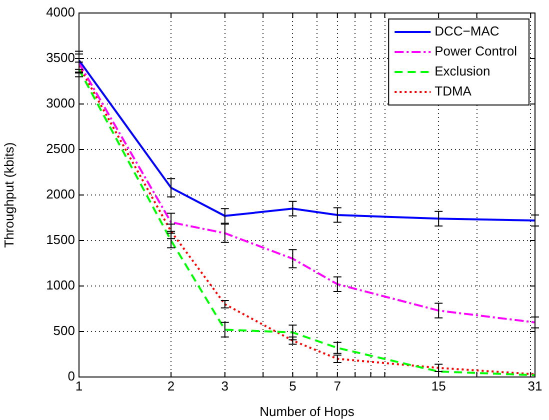 The width and height of the screenshot is (549, 420). I want to click on y-tick-label: 3500, so click(60, 58).